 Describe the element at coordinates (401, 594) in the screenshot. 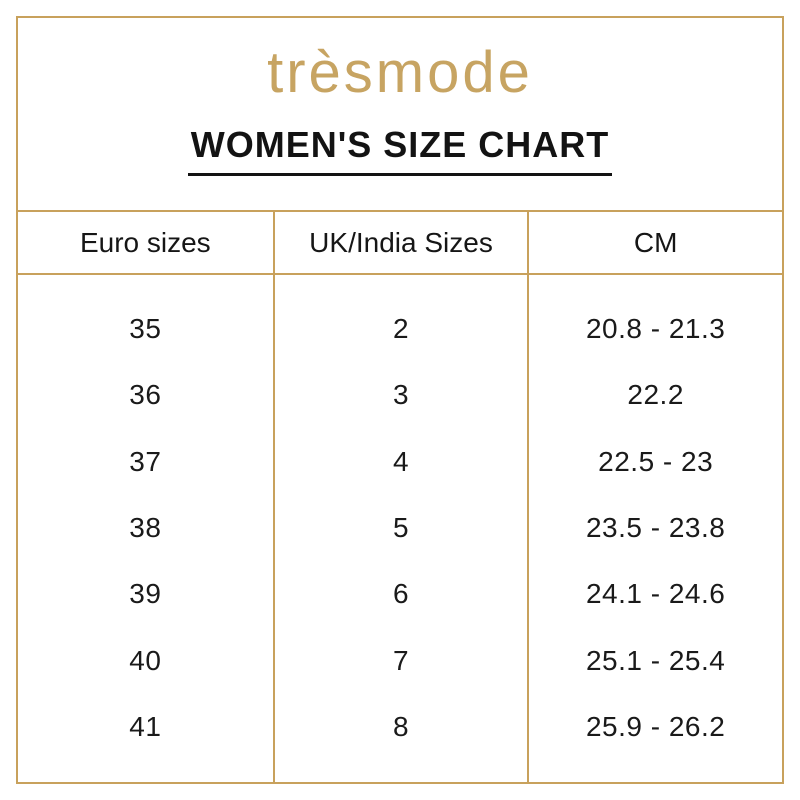

I see `cell-uk-india-size: 6` at that location.